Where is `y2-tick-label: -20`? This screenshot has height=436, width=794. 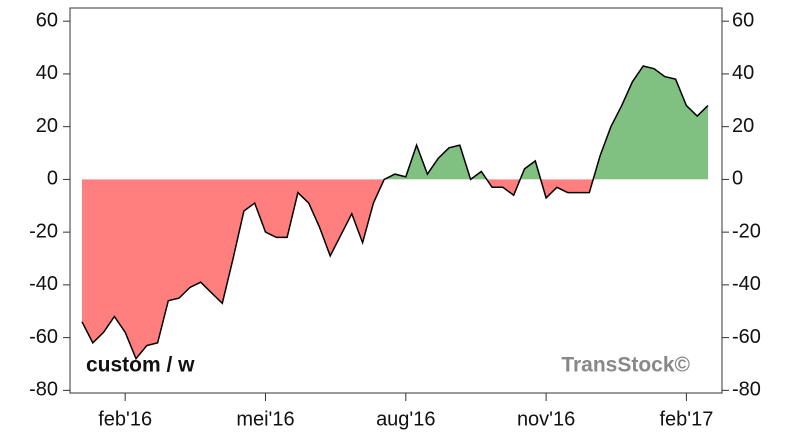 y2-tick-label: -20 is located at coordinates (746, 231).